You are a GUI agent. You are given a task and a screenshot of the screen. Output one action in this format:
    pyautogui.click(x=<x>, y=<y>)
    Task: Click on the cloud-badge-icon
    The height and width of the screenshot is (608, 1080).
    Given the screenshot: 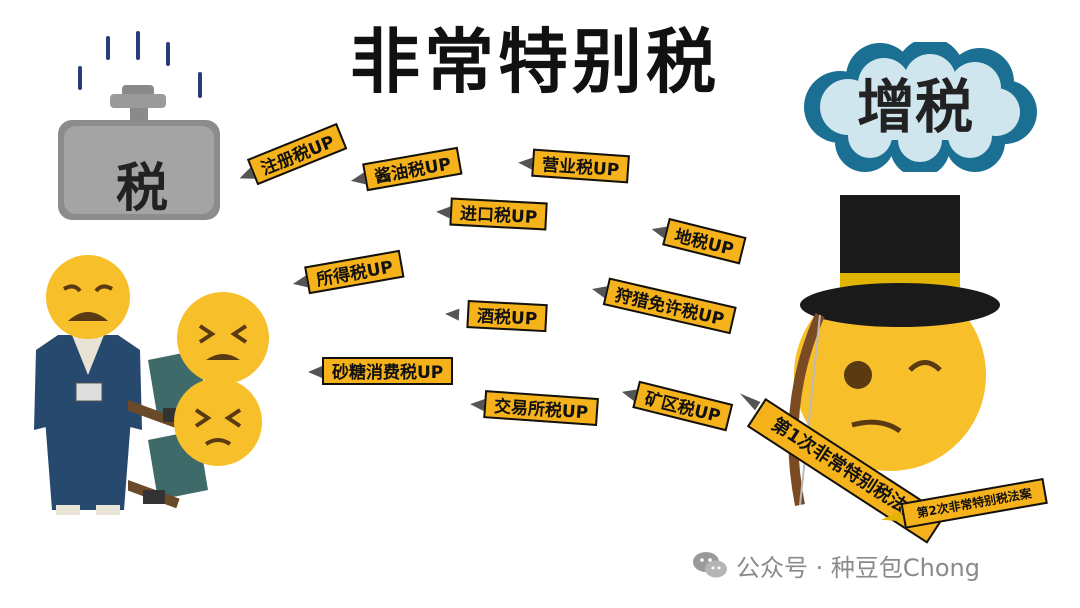 What is the action you would take?
    pyautogui.click(x=920, y=107)
    